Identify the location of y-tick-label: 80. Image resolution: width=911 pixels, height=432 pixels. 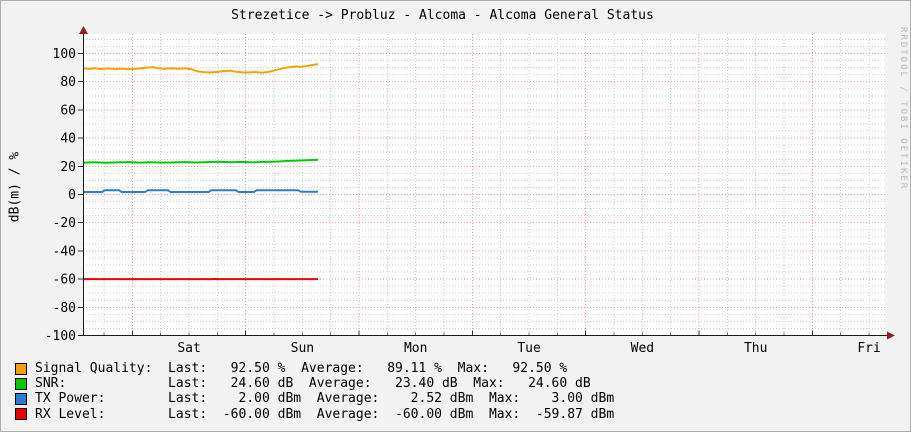
(68, 82).